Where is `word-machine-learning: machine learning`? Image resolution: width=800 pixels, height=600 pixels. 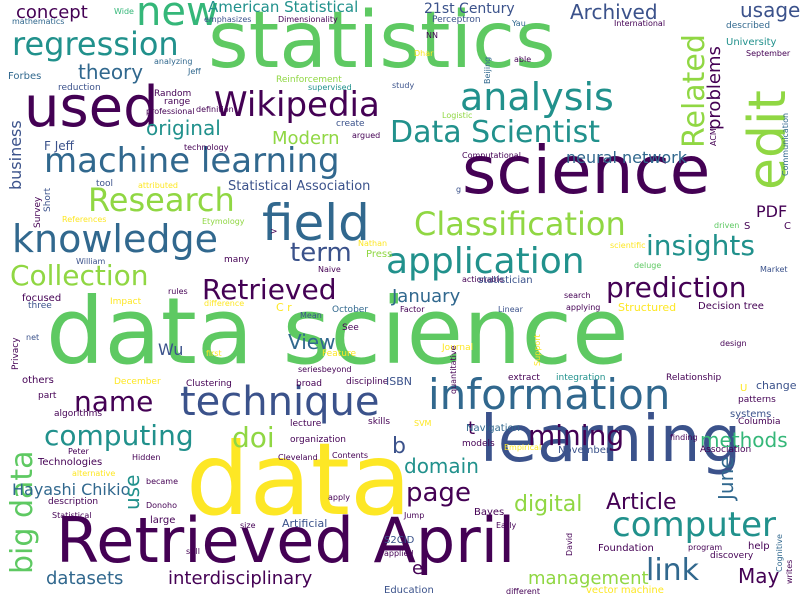 word-machine-learning: machine learning is located at coordinates (192, 161).